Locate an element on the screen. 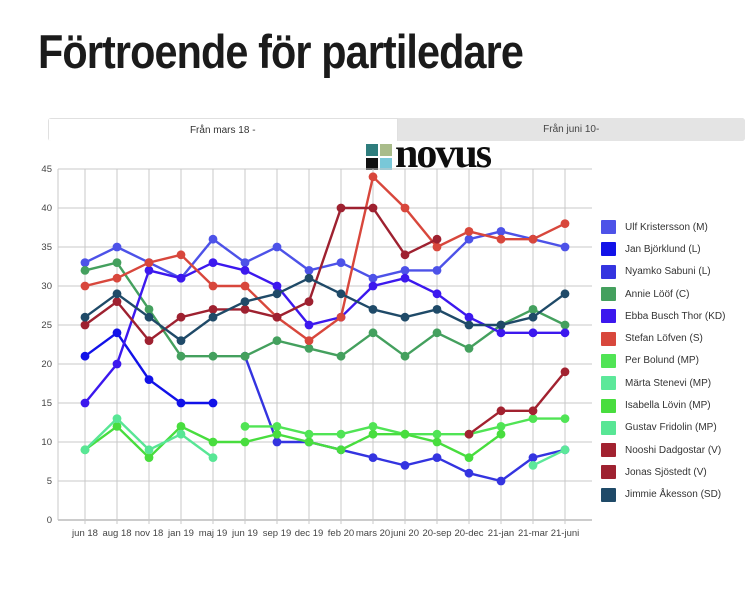 The height and width of the screenshot is (597, 750). legend-label: Per Bolund (MP) is located at coordinates (662, 361).